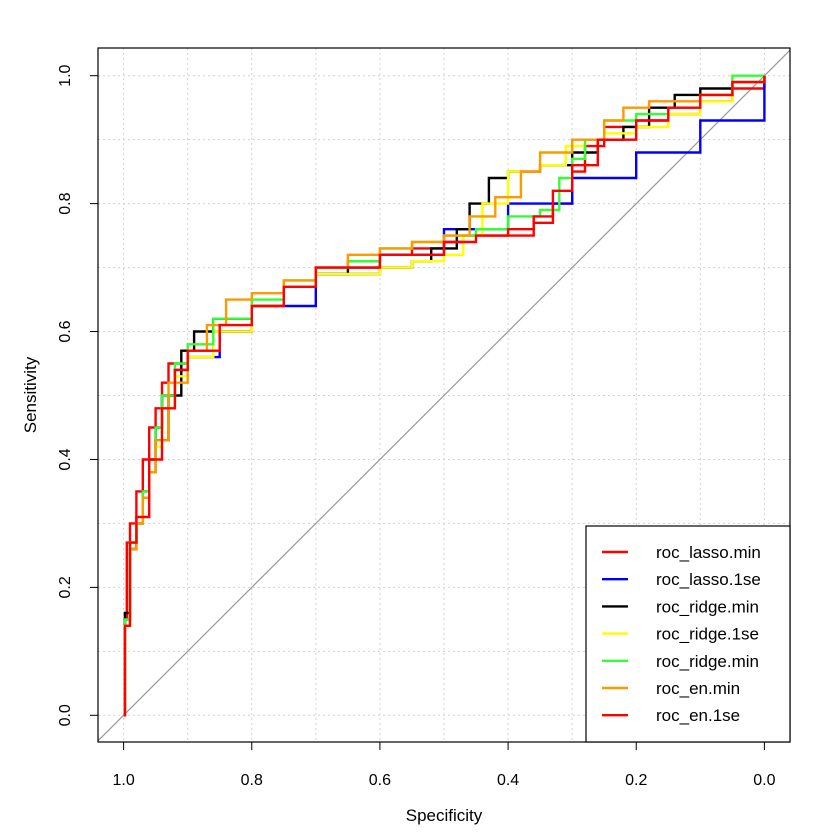 This screenshot has height=840, width=840. What do you see at coordinates (708, 552) in the screenshot?
I see `legend-label: roc_lasso.min` at bounding box center [708, 552].